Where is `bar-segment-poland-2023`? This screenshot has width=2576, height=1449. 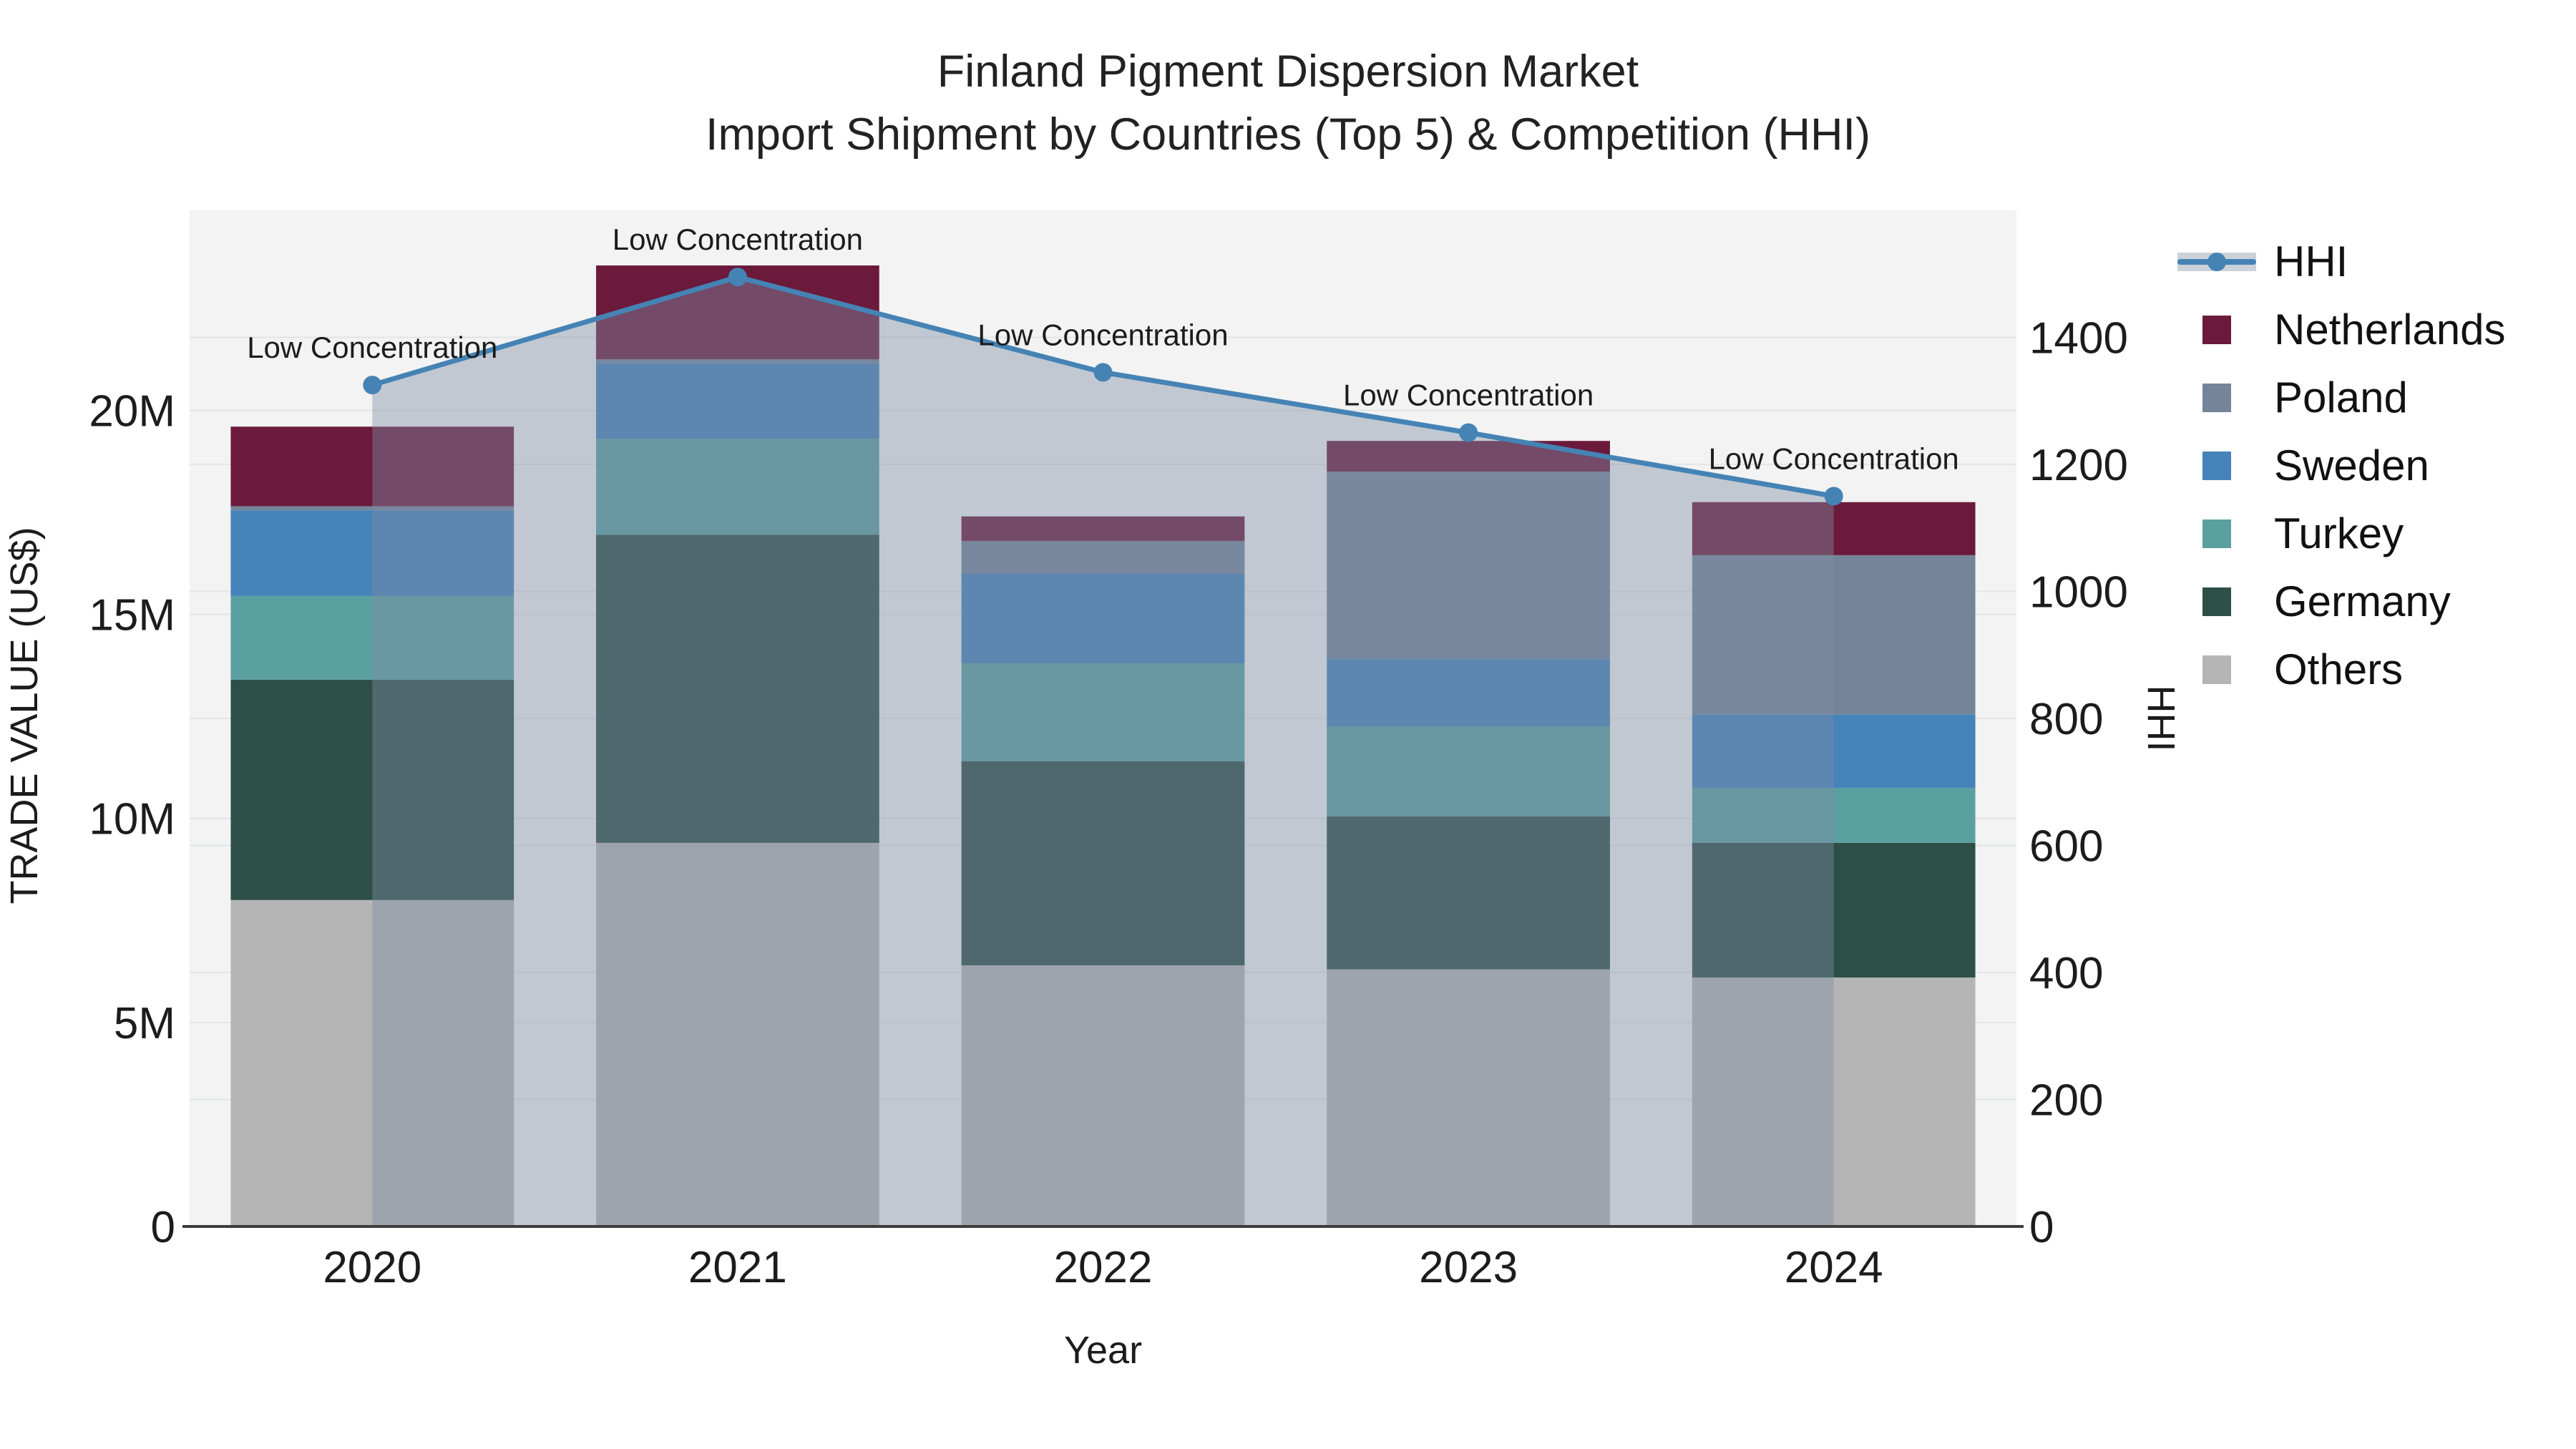 bar-segment-poland-2023 is located at coordinates (1468, 565).